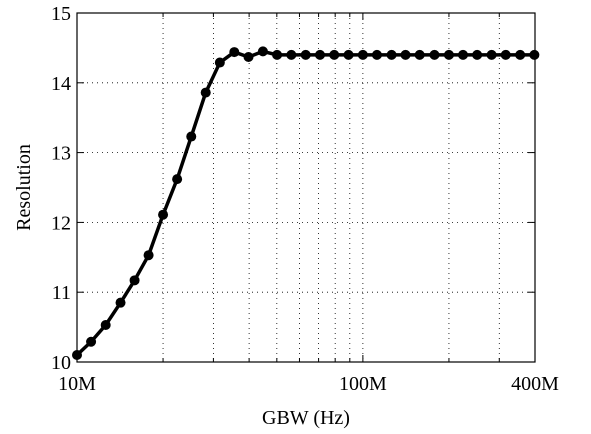  I want to click on y-tick-label: 10, so click(61, 363).